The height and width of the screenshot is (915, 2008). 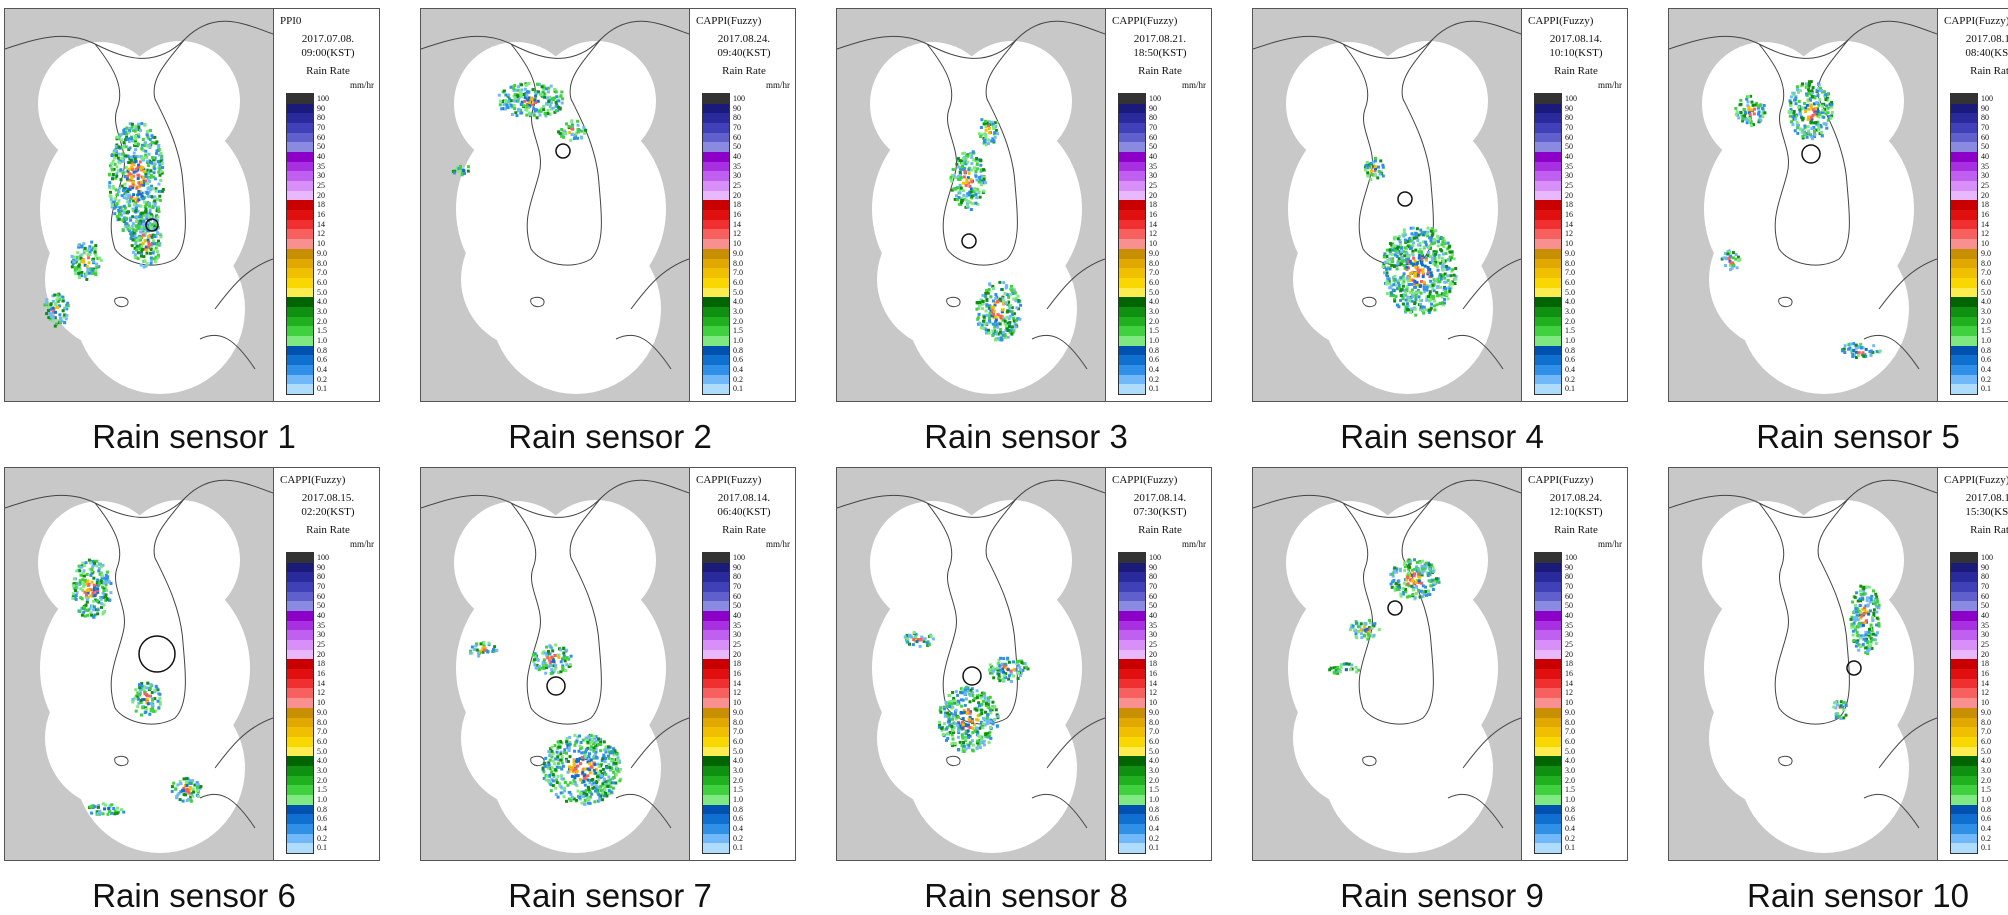 I want to click on scale-value-label: 1.0, so click(x=1570, y=799).